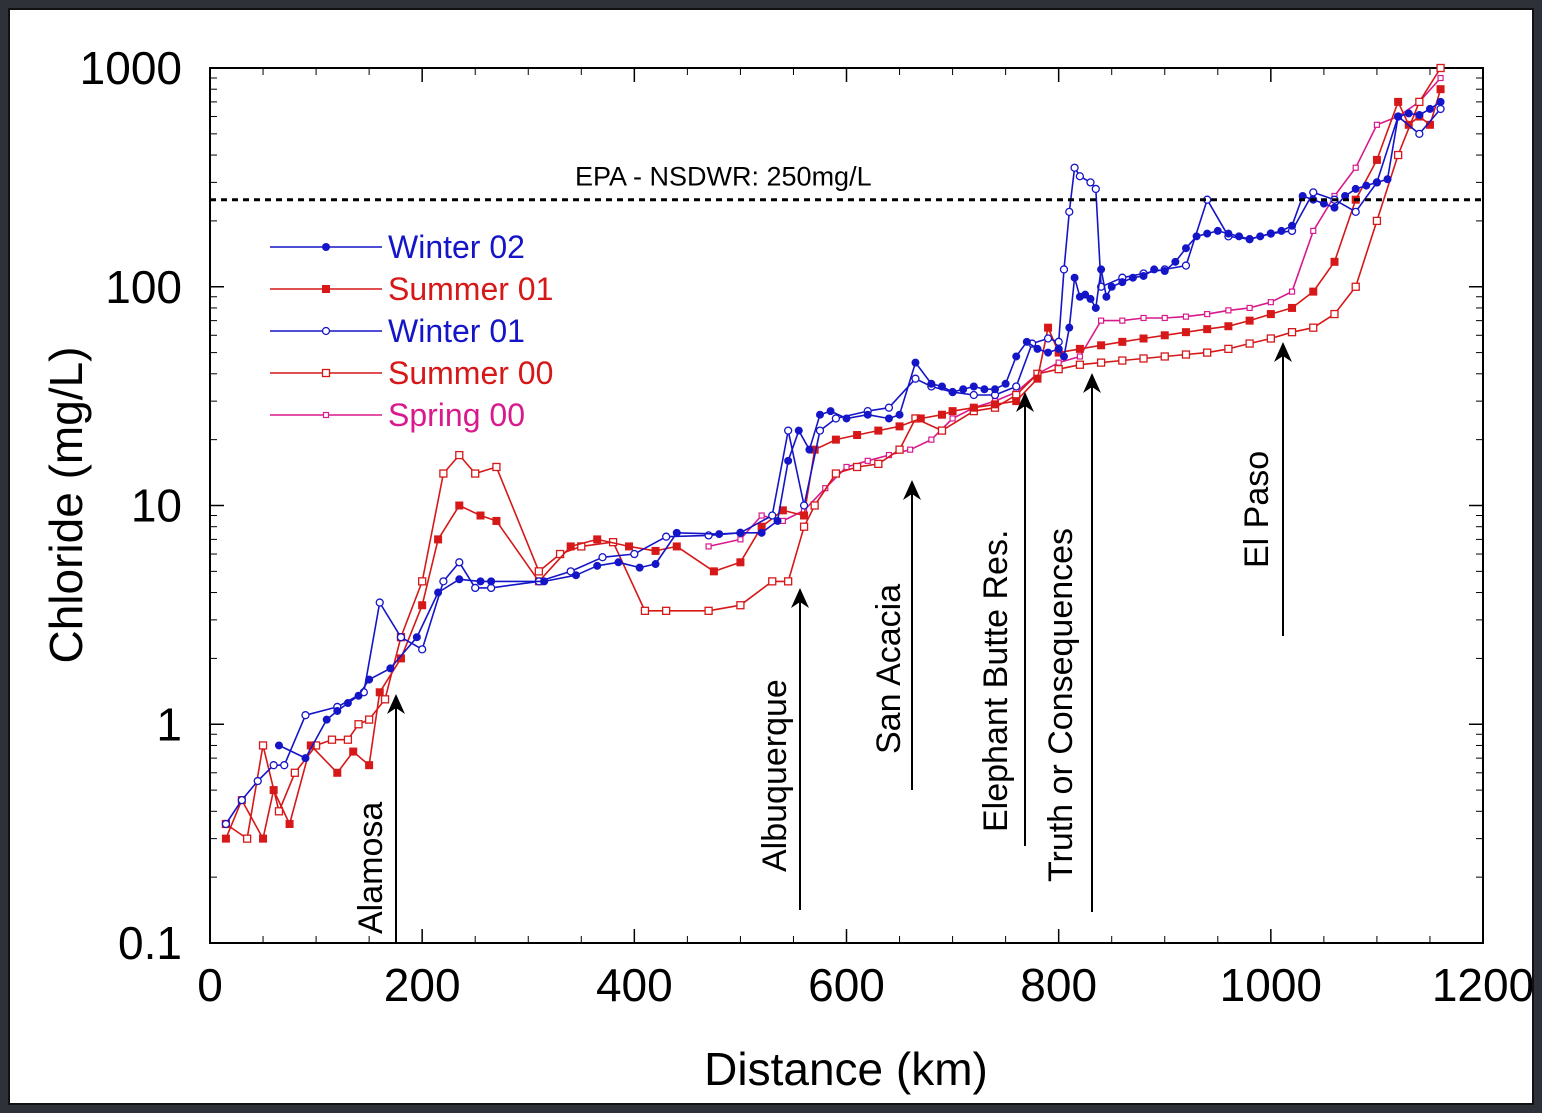  Describe the element at coordinates (397, 331) in the screenshot. I see `legend-item-winter-01: Winter 01` at that location.